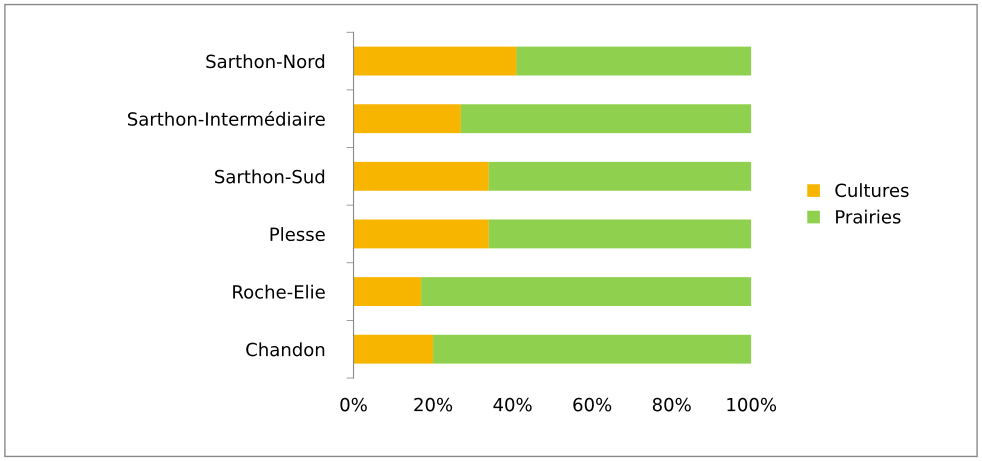 Image resolution: width=982 pixels, height=461 pixels. I want to click on legend-label: Prairies, so click(868, 217).